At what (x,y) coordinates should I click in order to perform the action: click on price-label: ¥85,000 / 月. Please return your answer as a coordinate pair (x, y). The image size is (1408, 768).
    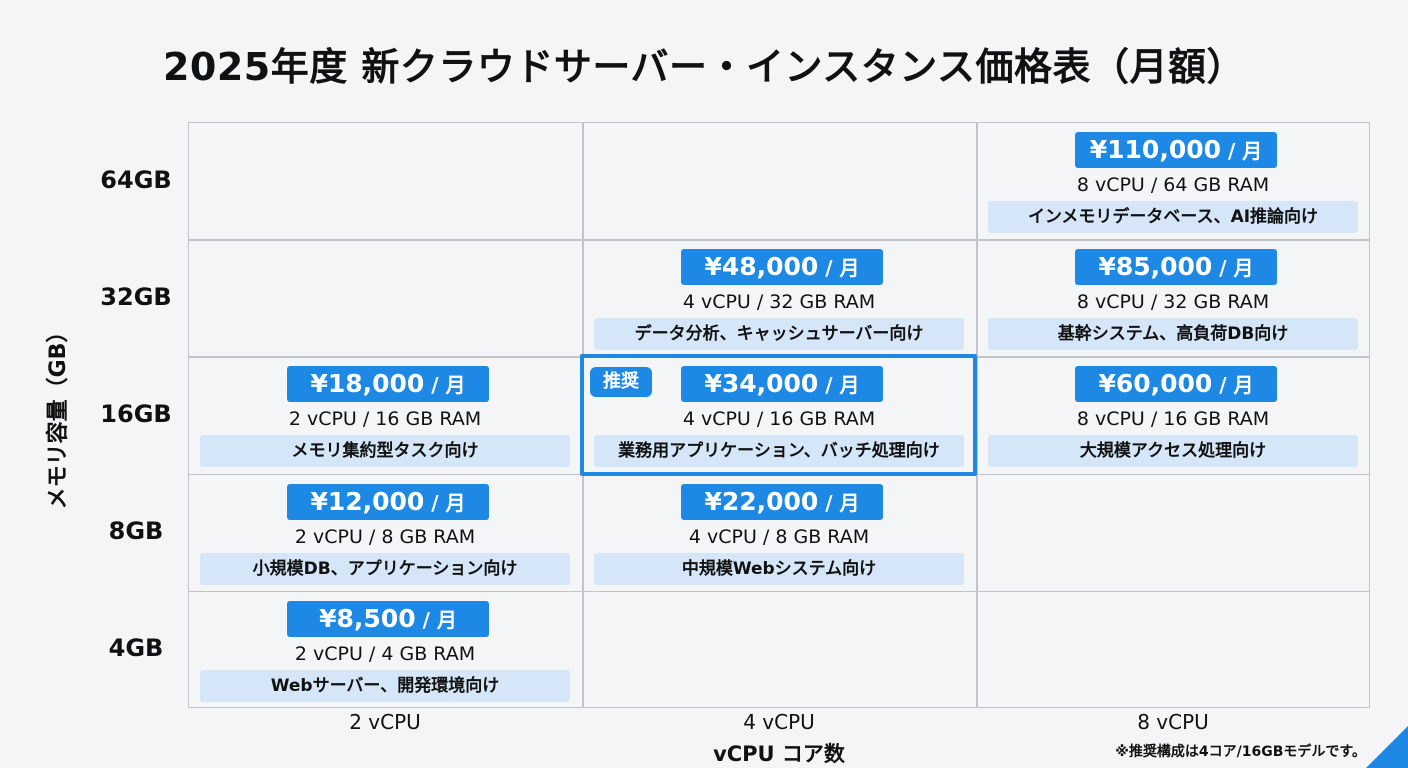
    Looking at the image, I should click on (1176, 267).